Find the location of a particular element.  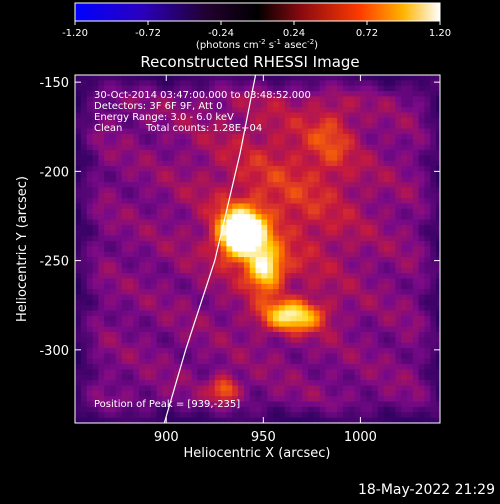

annotation-detectors: Detectors: 3F 6F 9F, Att 0 is located at coordinates (158, 106).